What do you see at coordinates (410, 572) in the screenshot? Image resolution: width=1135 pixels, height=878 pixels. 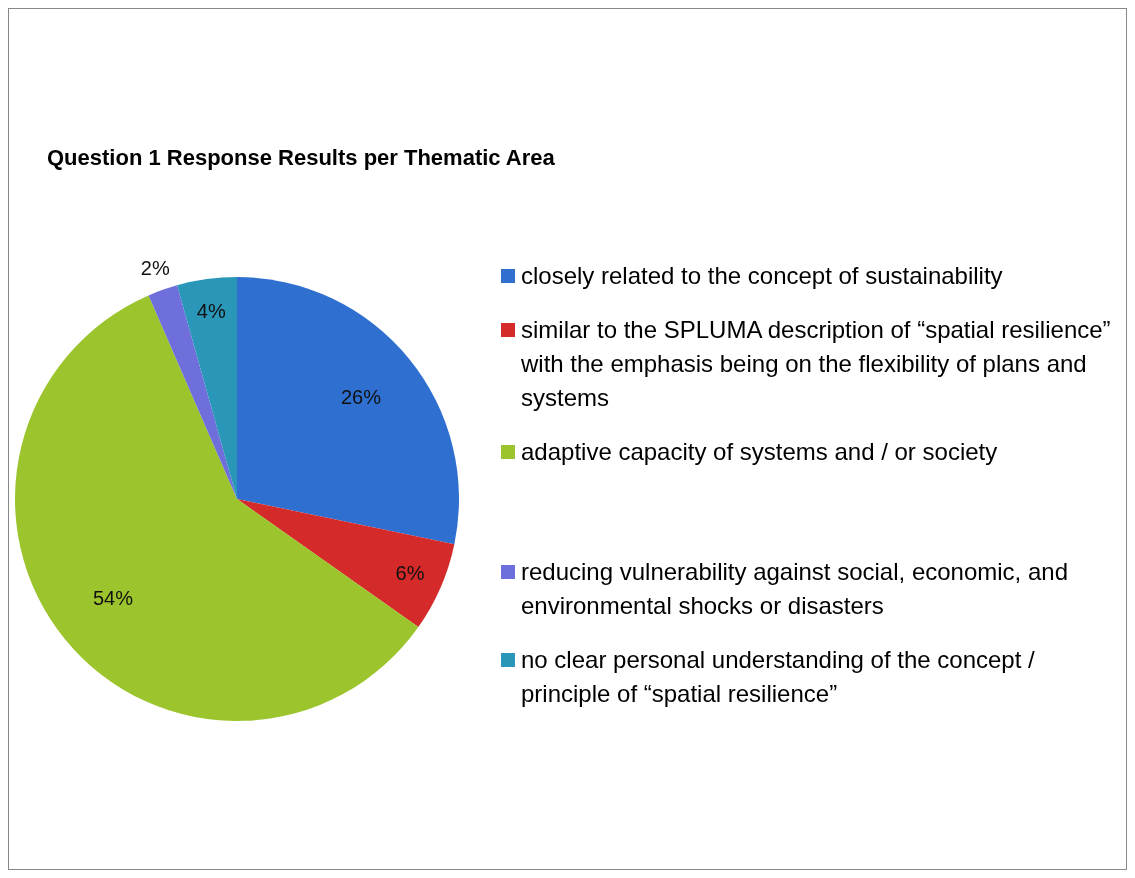 I see `data-label: 6%` at bounding box center [410, 572].